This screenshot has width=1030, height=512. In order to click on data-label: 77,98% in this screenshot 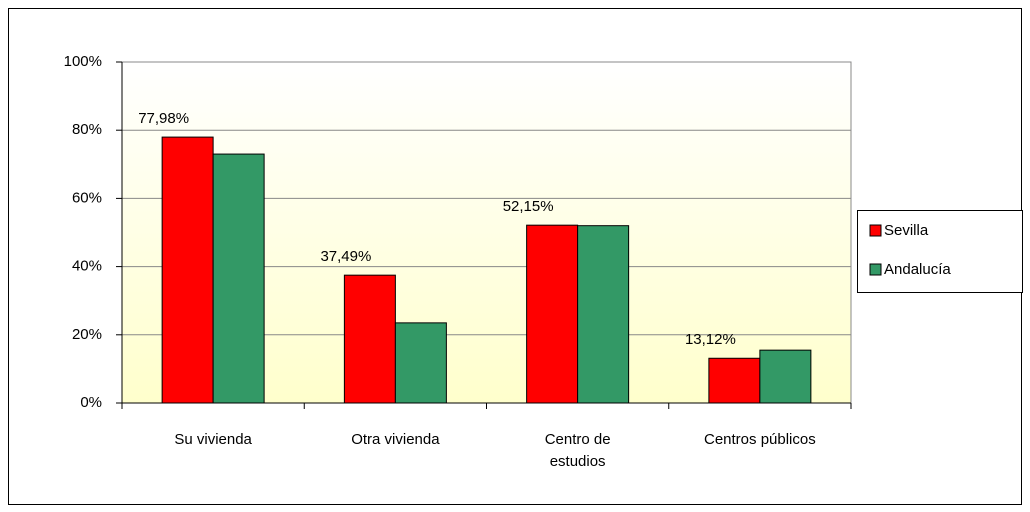, I will do `click(163, 118)`.